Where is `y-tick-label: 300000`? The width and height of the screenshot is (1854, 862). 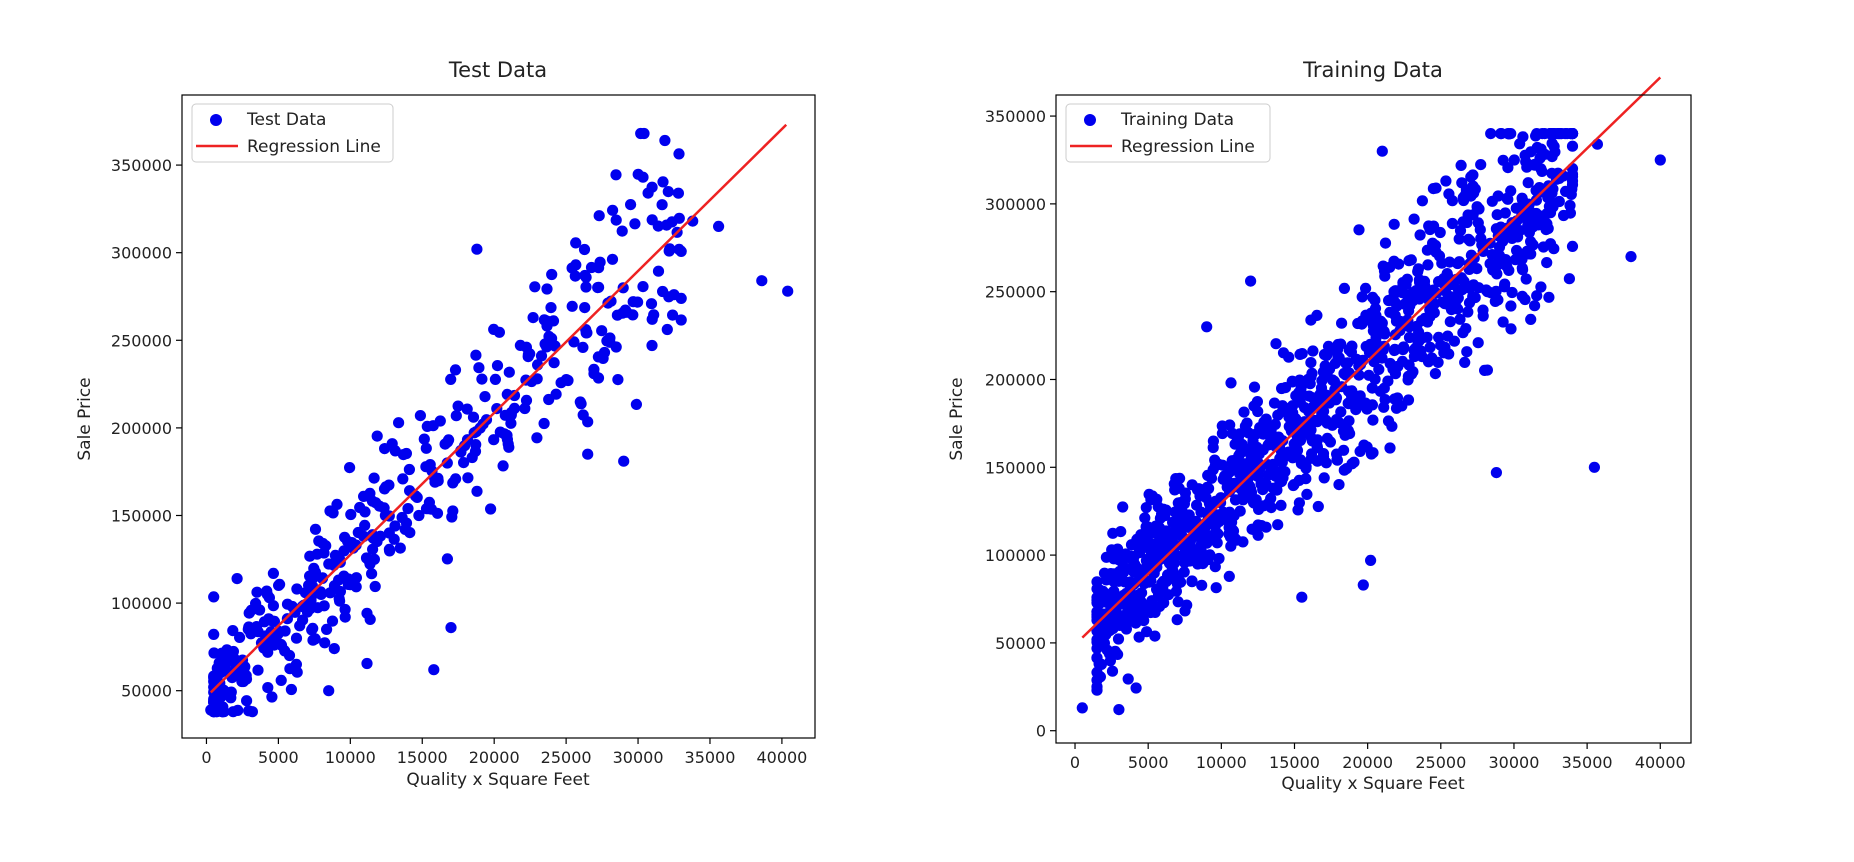 y-tick-label: 300000 is located at coordinates (141, 253).